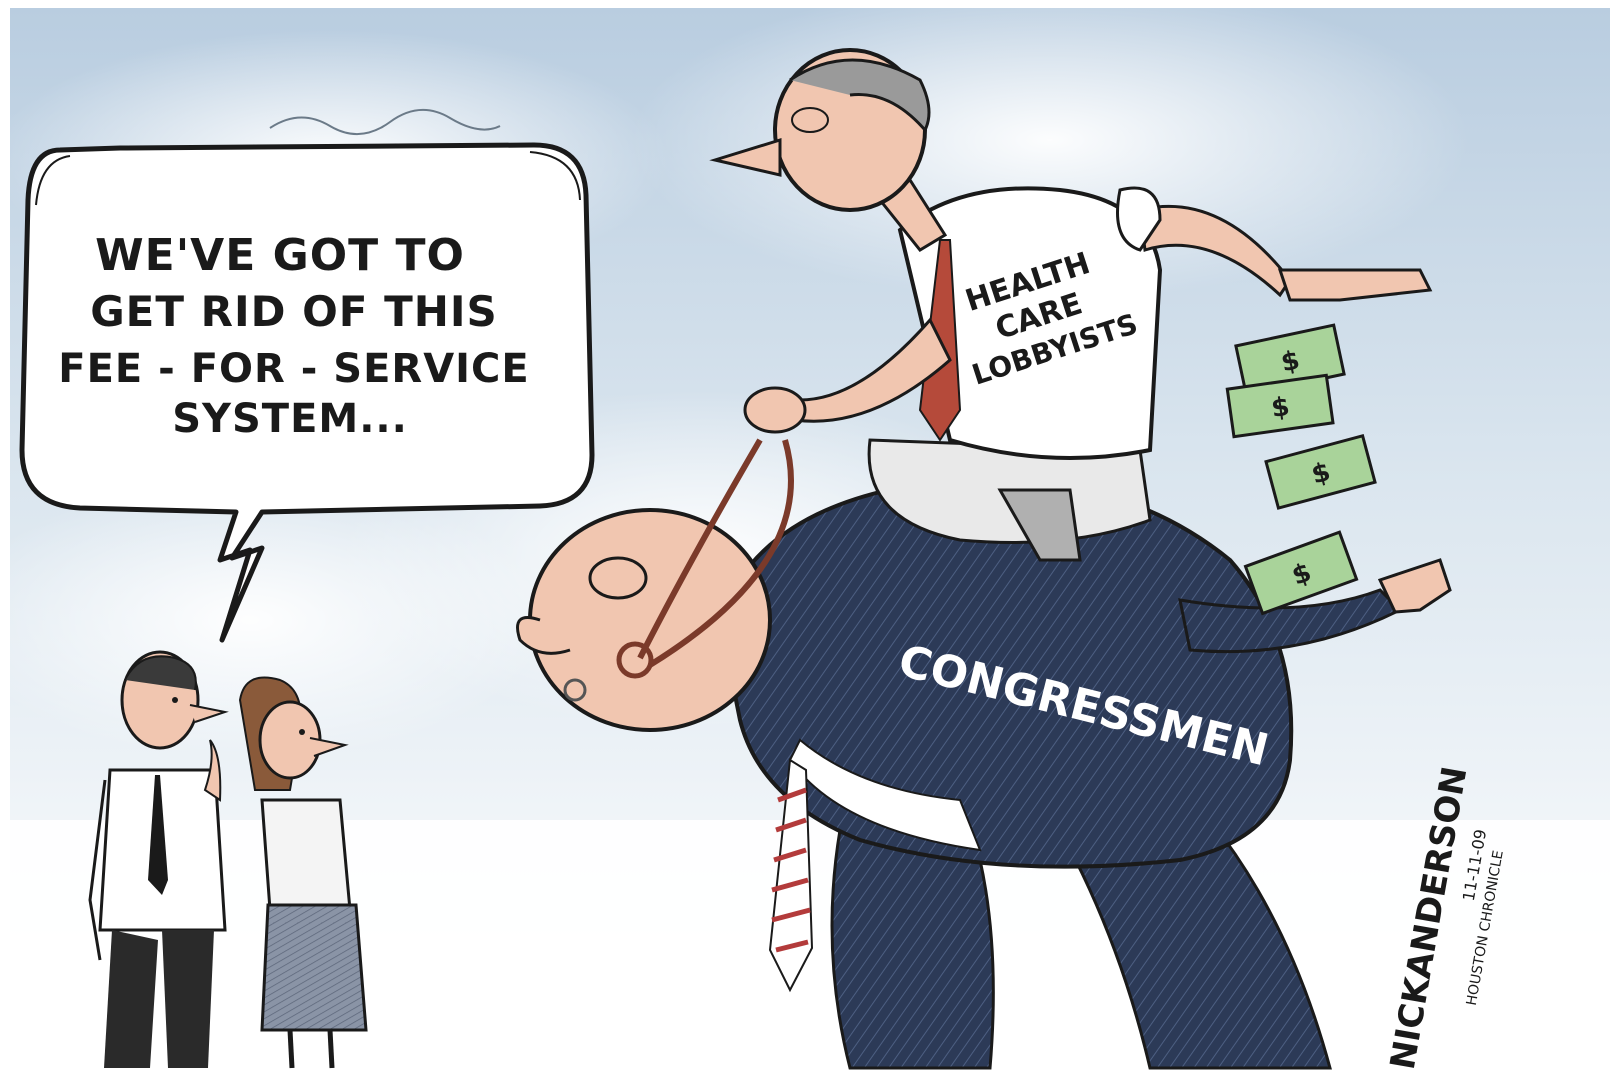  Describe the element at coordinates (293, 369) in the screenshot. I see `speech-line-3: FEE - FOR - SERVICE` at that location.